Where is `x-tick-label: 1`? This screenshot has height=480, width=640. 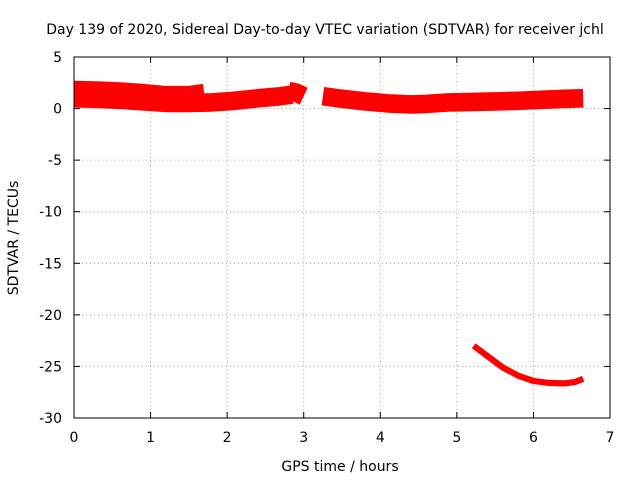
x-tick-label: 1 is located at coordinates (150, 438).